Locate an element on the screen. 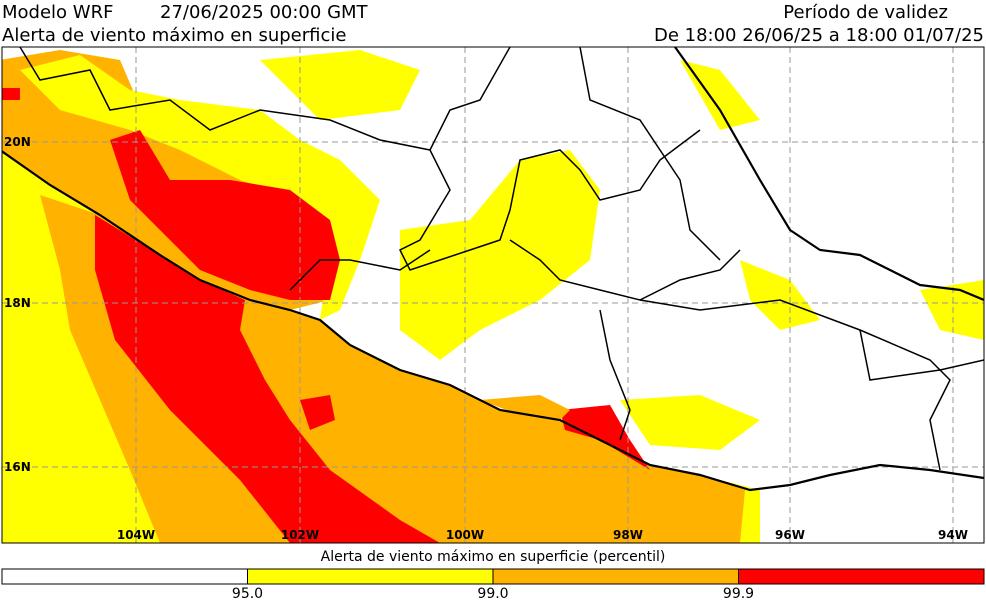 The width and height of the screenshot is (986, 601). lon-label: 102W is located at coordinates (300, 535).